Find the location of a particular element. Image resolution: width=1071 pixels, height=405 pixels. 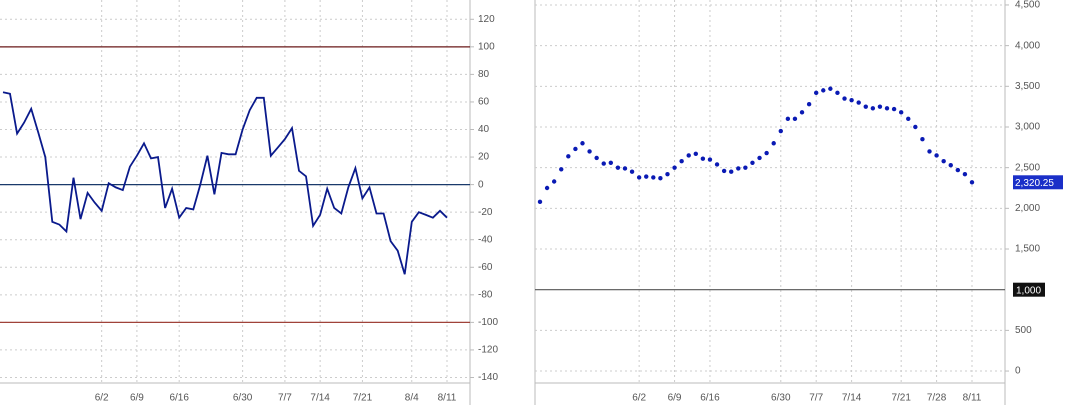

reference-label: 1,000 is located at coordinates (1028, 290).